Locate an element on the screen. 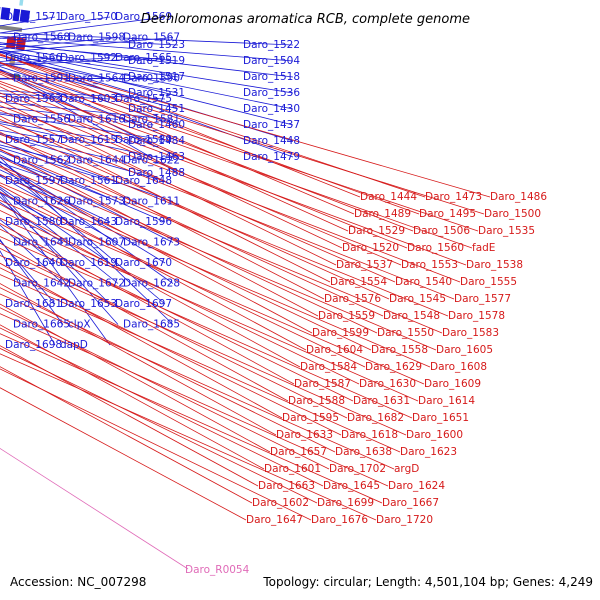 Image resolution: width=600 pixels, height=600 pixels. gene-label: Daro_1473 is located at coordinates (453, 197).